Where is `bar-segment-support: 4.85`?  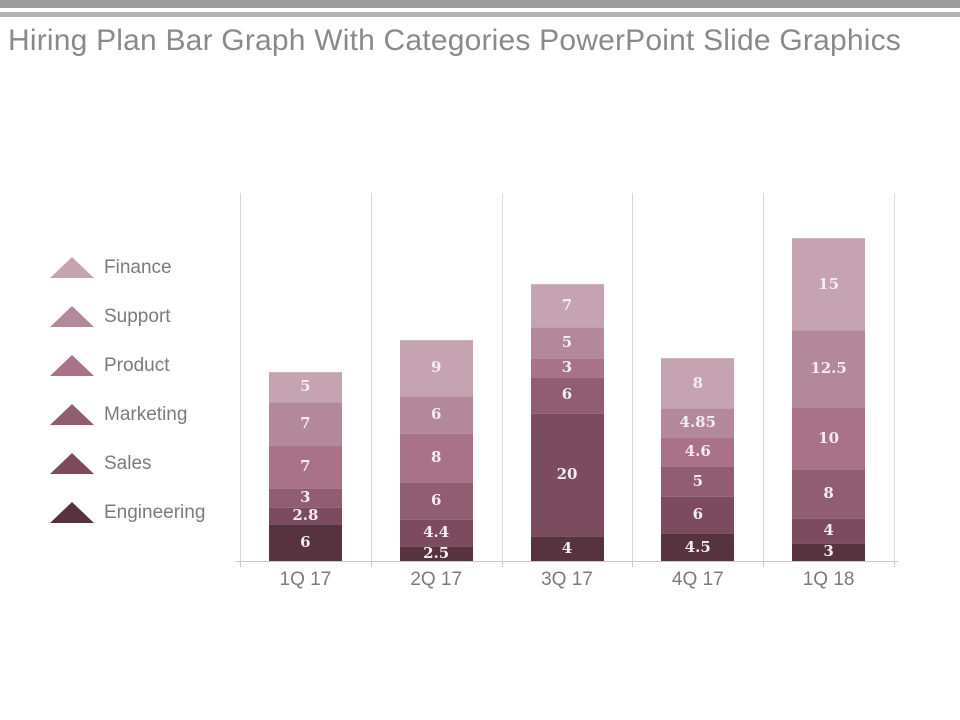
bar-segment-support: 4.85 is located at coordinates (698, 422).